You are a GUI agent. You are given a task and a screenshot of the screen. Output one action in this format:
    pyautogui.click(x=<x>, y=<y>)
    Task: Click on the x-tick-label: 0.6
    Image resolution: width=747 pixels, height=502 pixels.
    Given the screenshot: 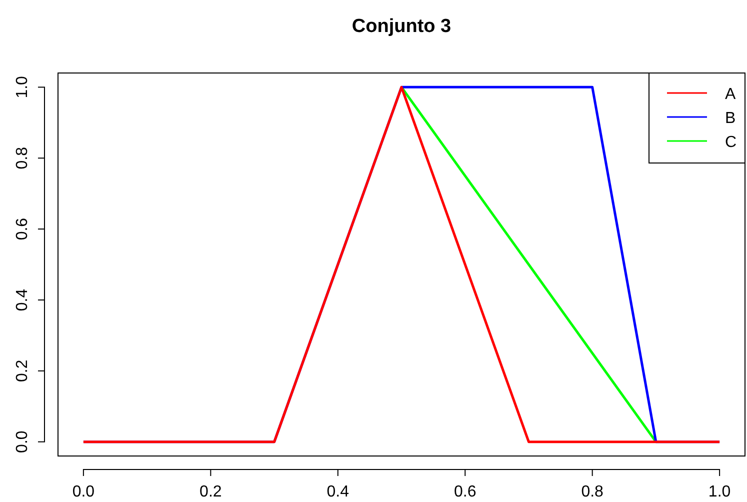 What is the action you would take?
    pyautogui.click(x=465, y=492)
    